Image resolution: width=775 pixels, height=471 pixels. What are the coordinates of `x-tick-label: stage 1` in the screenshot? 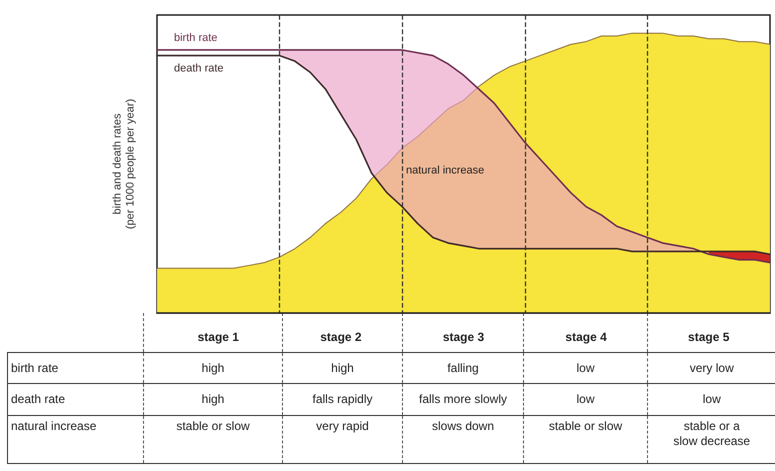 It's located at (219, 337).